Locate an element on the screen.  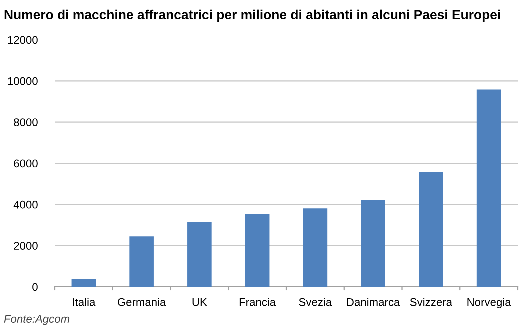
y-tick-label: 4000 is located at coordinates (26, 204).